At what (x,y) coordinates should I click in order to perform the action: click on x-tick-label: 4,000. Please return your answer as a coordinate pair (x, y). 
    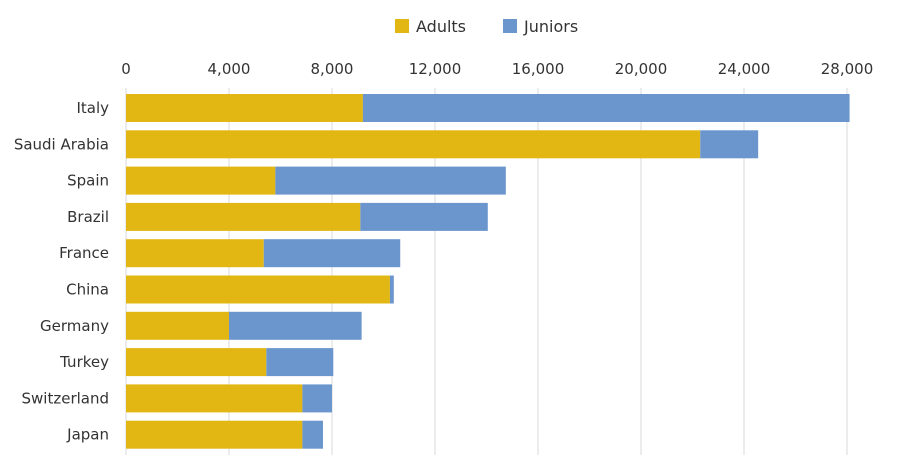
    Looking at the image, I should click on (229, 69).